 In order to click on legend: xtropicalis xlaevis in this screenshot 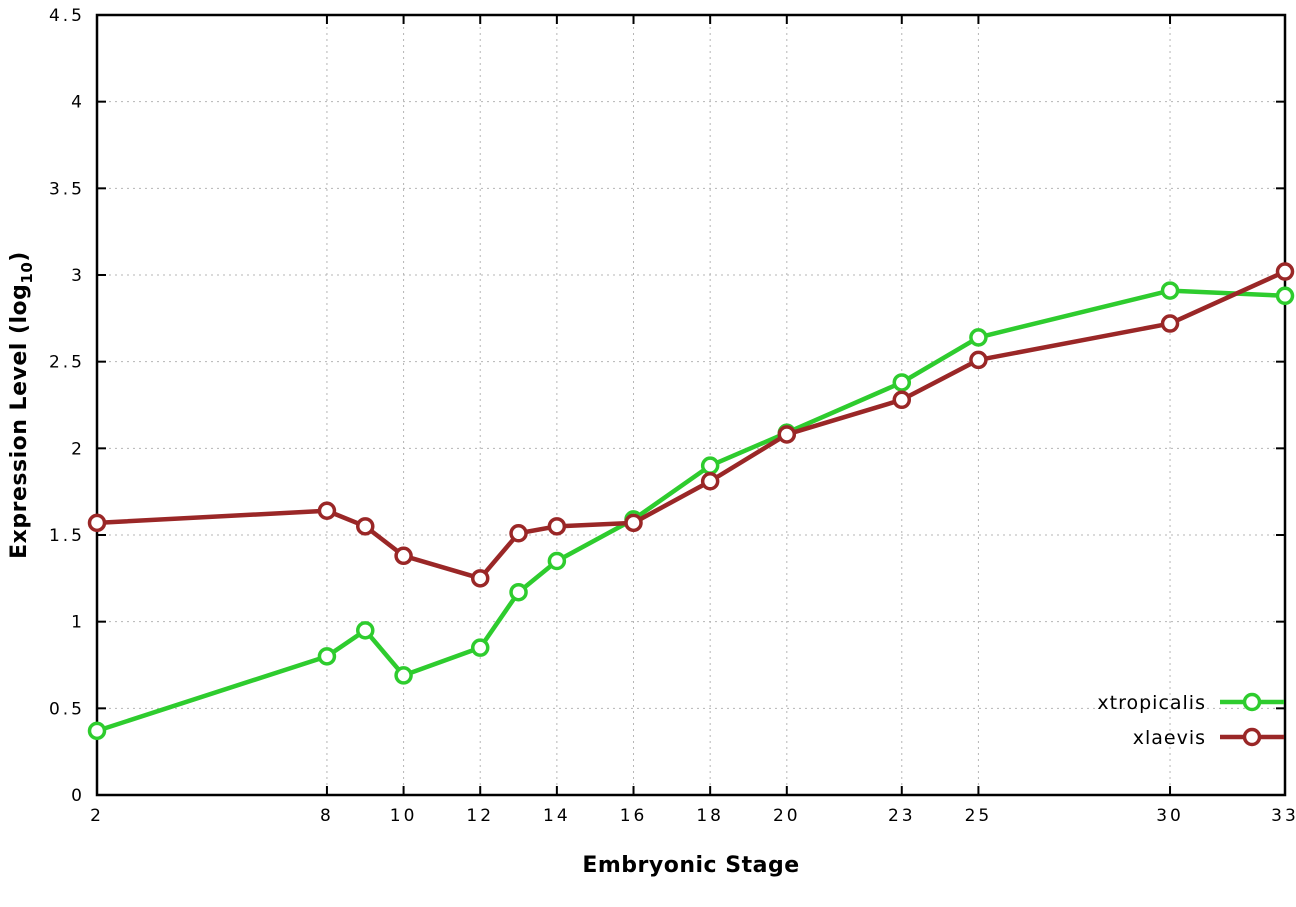, I will do `click(1190, 720)`.